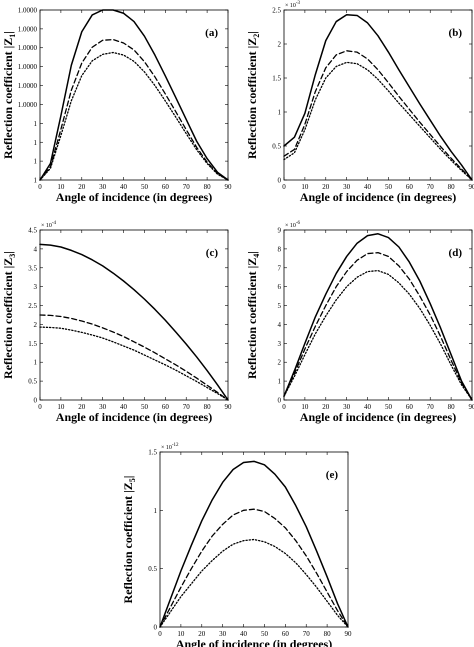 The width and height of the screenshot is (474, 647). Describe the element at coordinates (253, 315) in the screenshot. I see `y-axis-title: Reflection coefficient |Z4|` at that location.